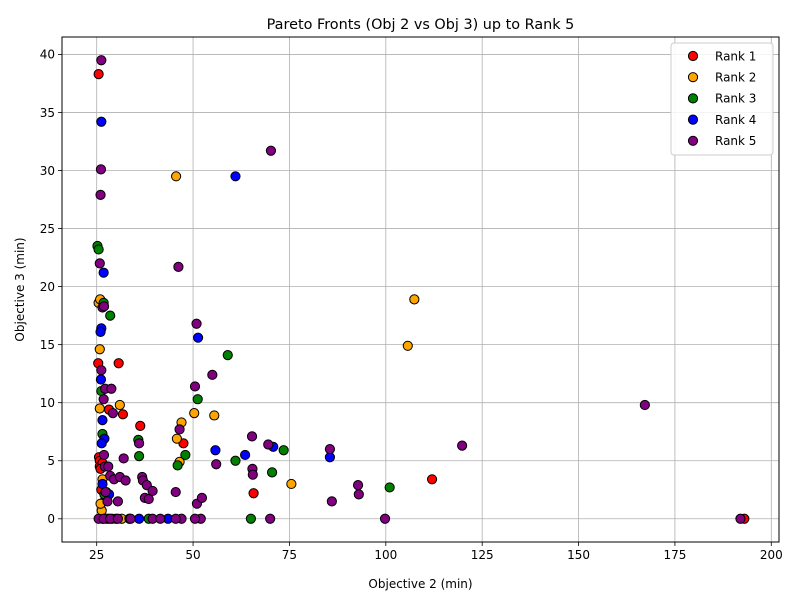  What do you see at coordinates (47, 229) in the screenshot?
I see `y-tick-label: 25` at bounding box center [47, 229].